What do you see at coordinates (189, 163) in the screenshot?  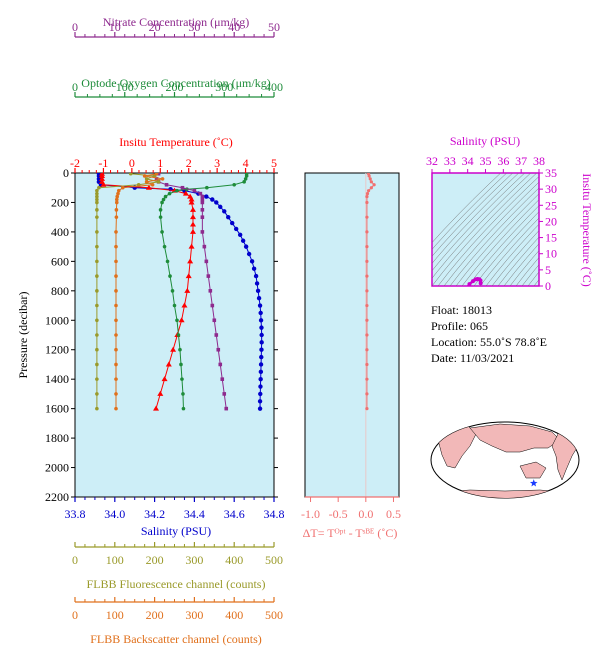 I see `temperature-tick-label: 2` at bounding box center [189, 163].